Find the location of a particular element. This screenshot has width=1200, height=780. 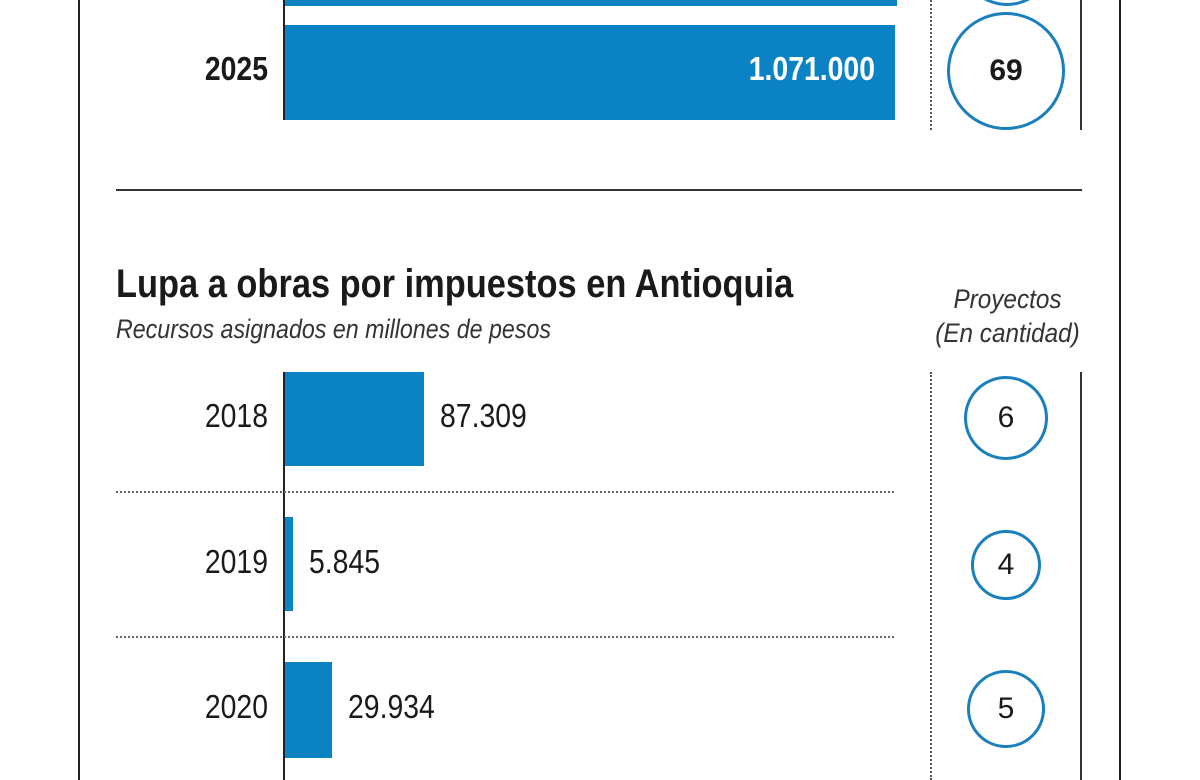

chart-axis is located at coordinates (284, 576).